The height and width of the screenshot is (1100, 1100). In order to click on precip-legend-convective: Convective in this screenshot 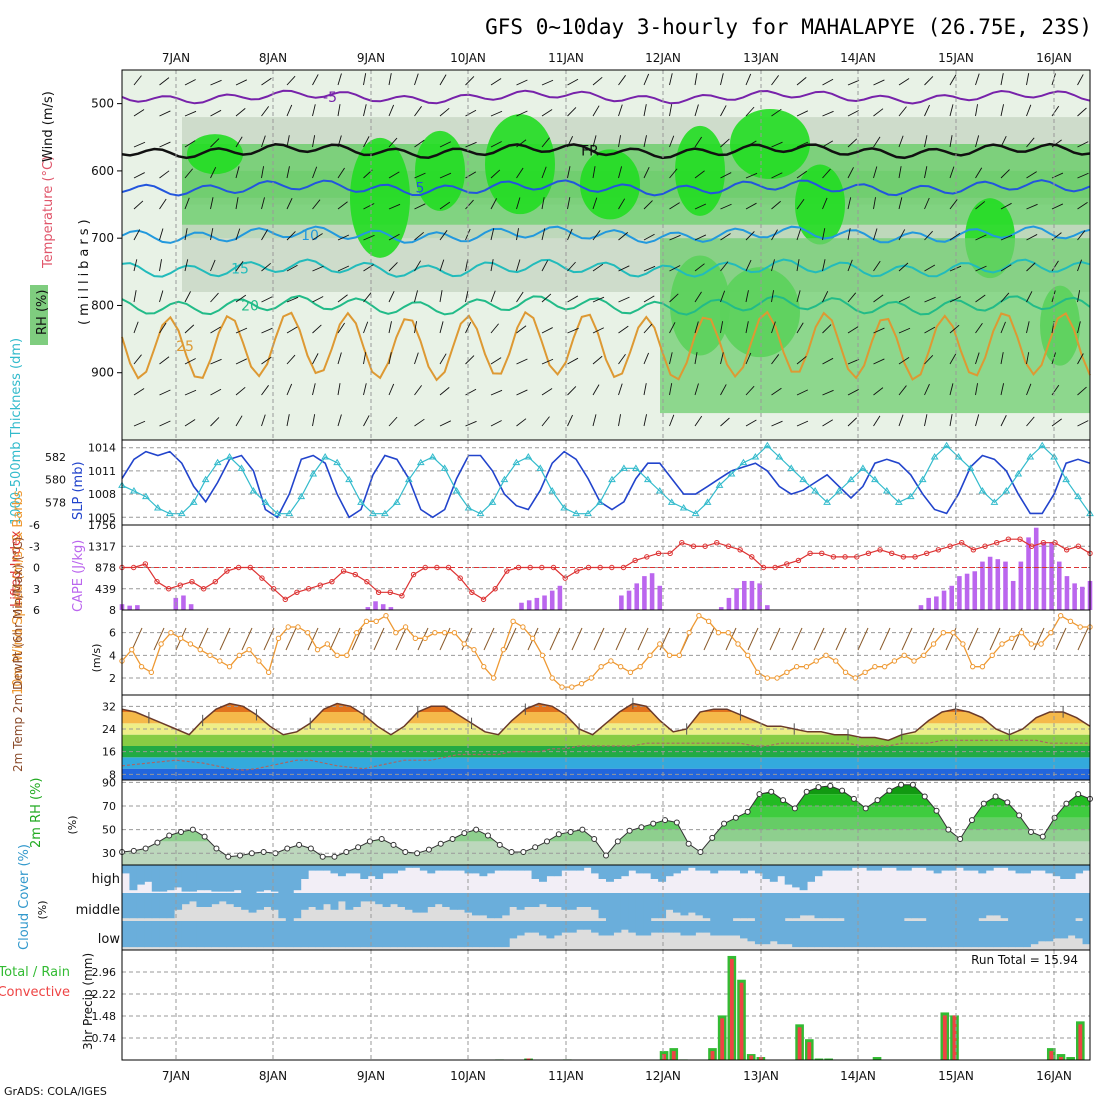, I will do `click(35, 992)`.